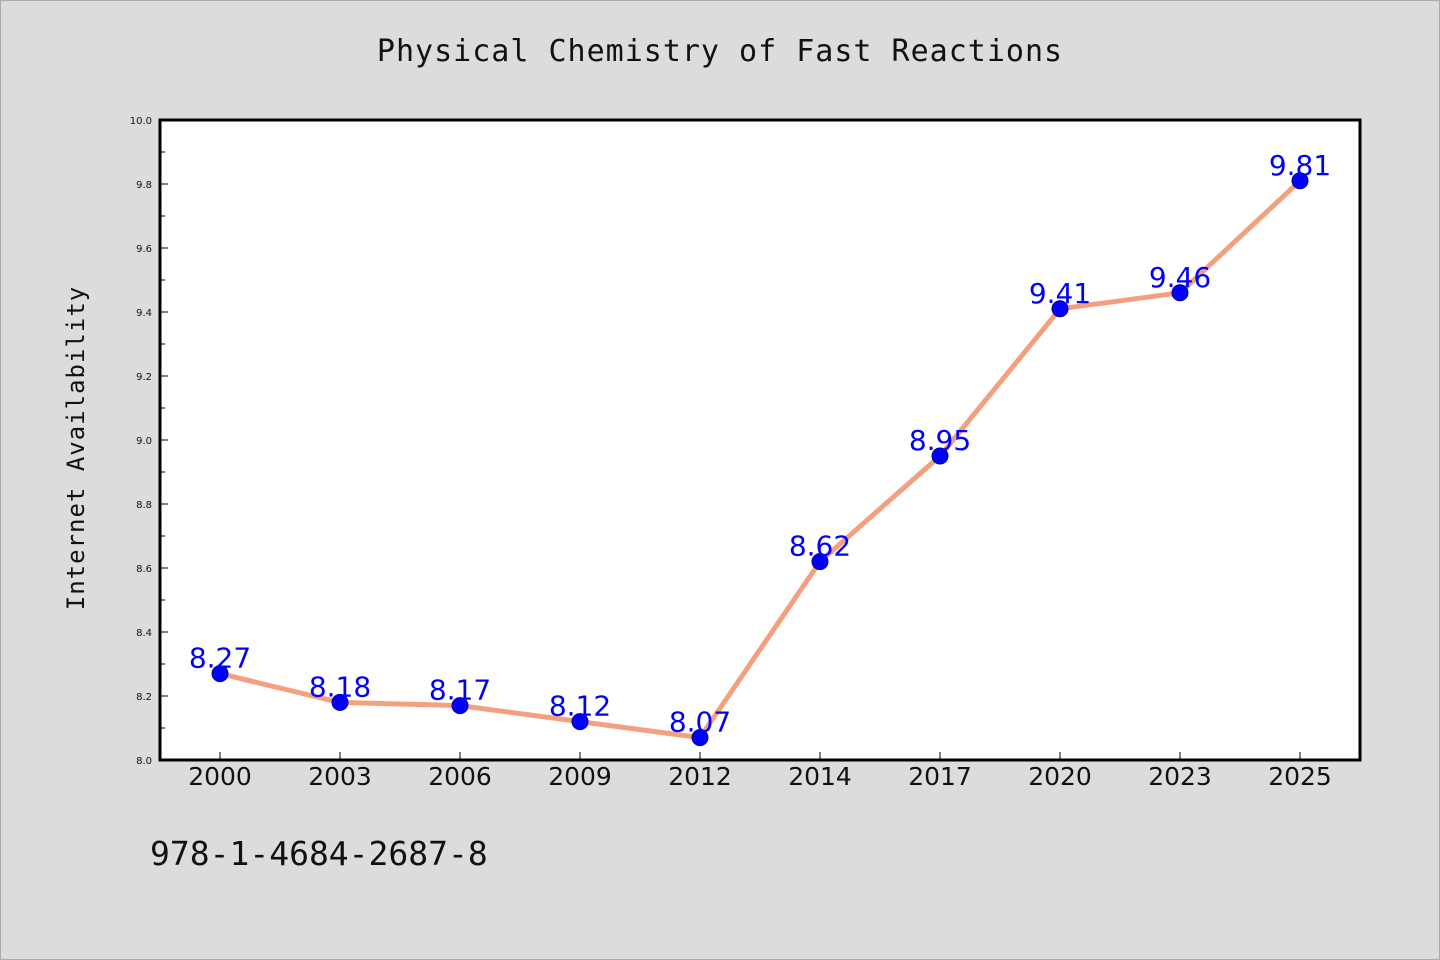  What do you see at coordinates (144, 441) in the screenshot?
I see `y-tick-label: 9.0` at bounding box center [144, 441].